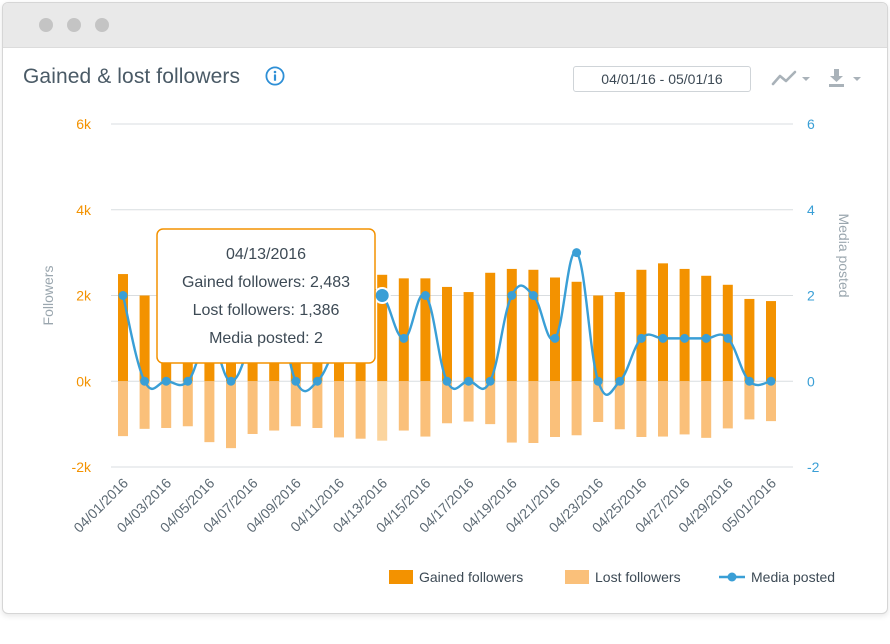  Describe the element at coordinates (102, 25) in the screenshot. I see `zoom-window-button` at that location.